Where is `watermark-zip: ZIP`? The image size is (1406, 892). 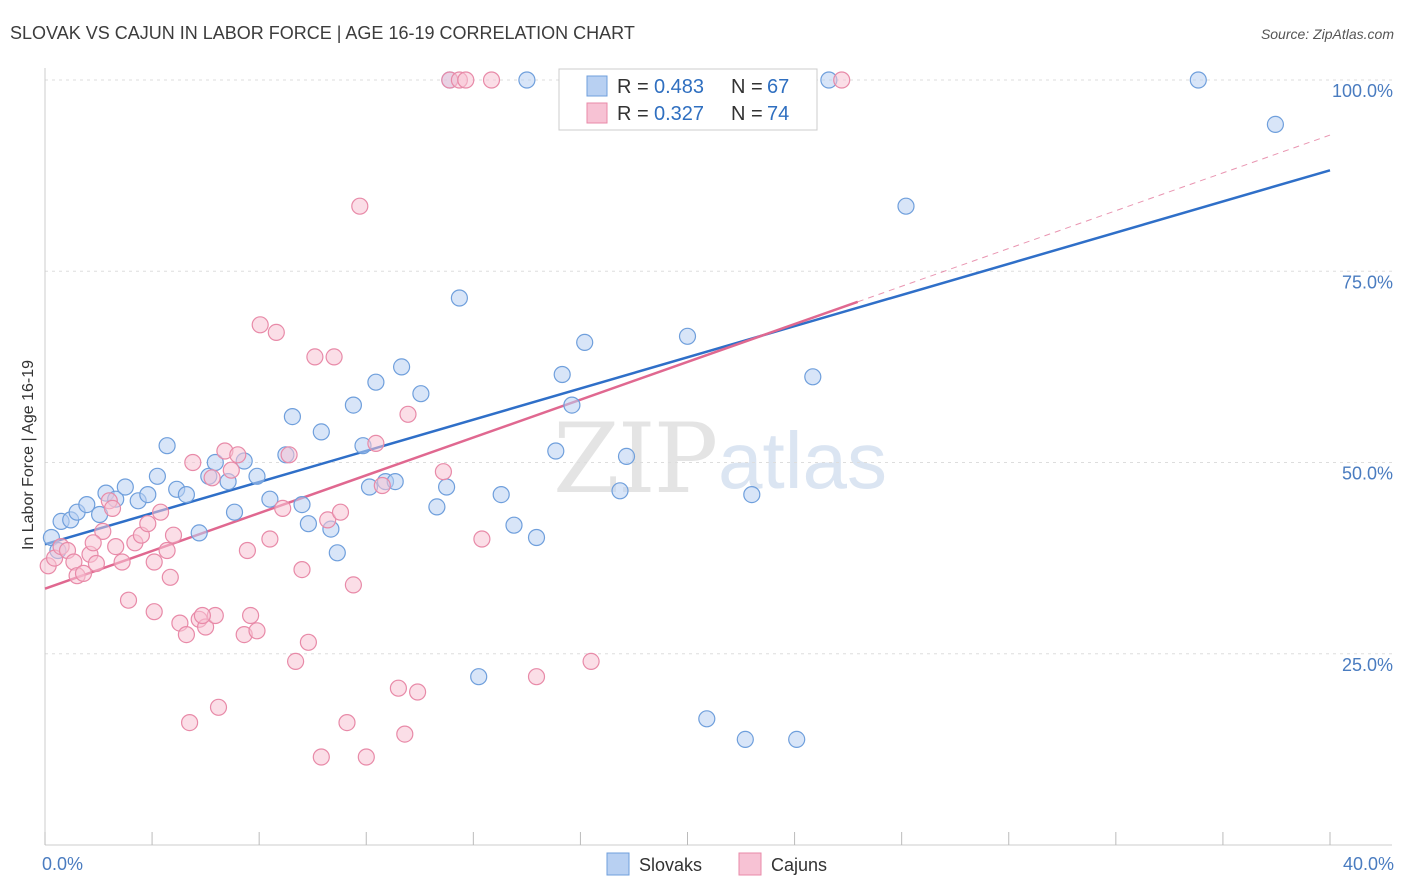
watermark-zip: ZIP is located at coordinates (634, 459).